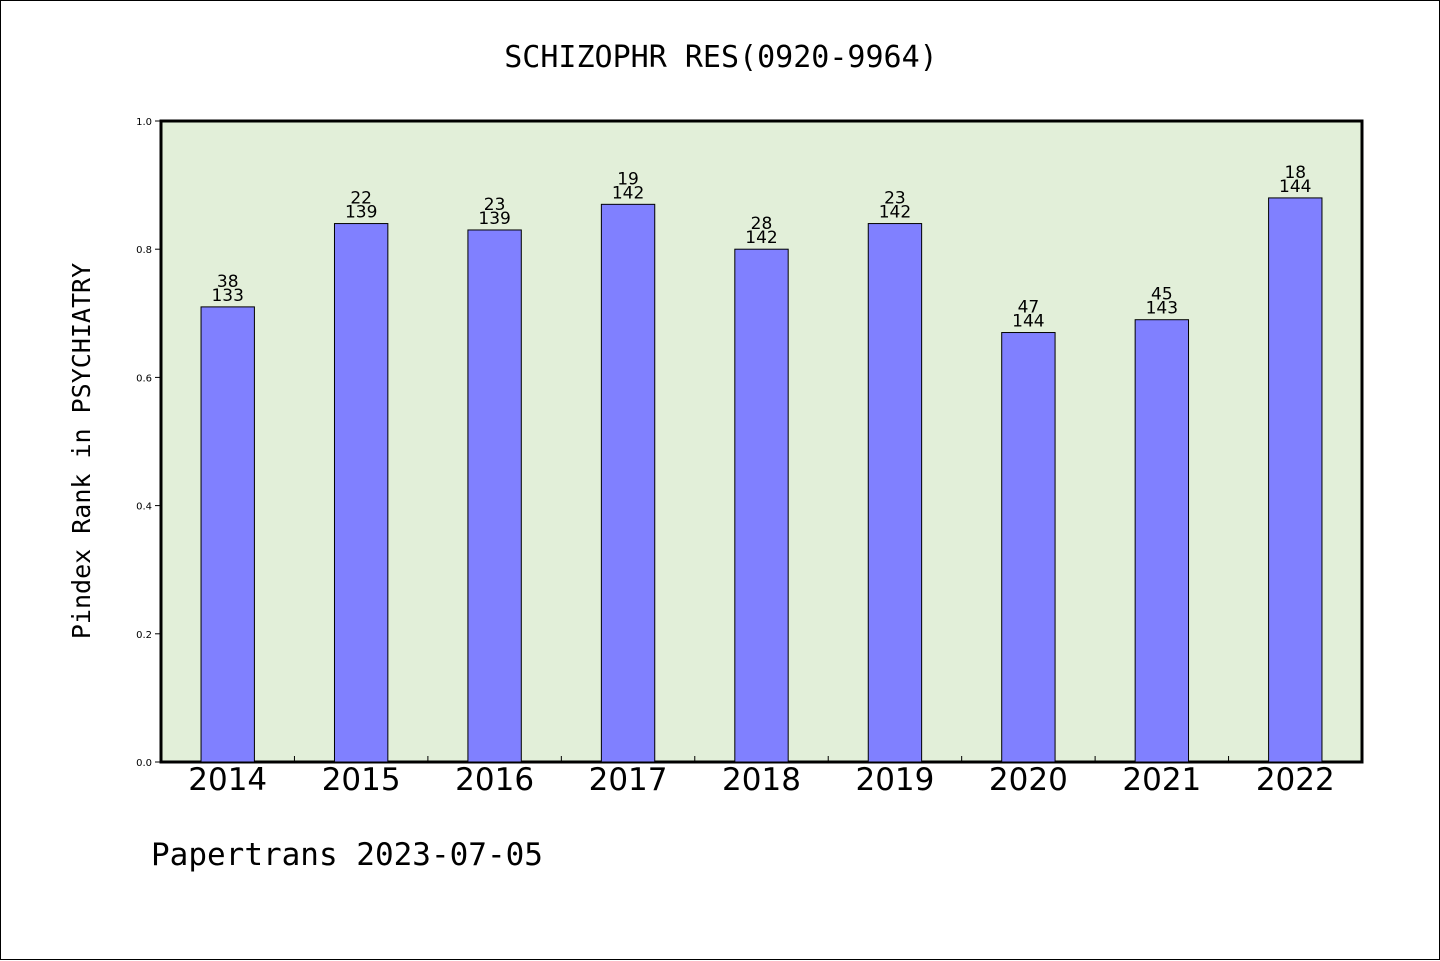 The width and height of the screenshot is (1440, 961). Describe the element at coordinates (227, 780) in the screenshot. I see `x-tick-label: 2014` at that location.